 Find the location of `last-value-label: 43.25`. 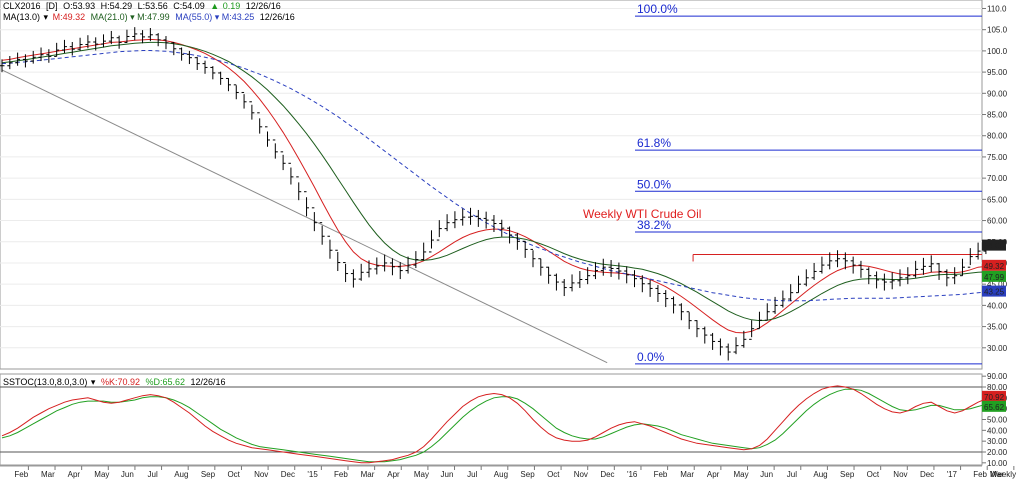

last-value-label: 43.25 is located at coordinates (994, 292).